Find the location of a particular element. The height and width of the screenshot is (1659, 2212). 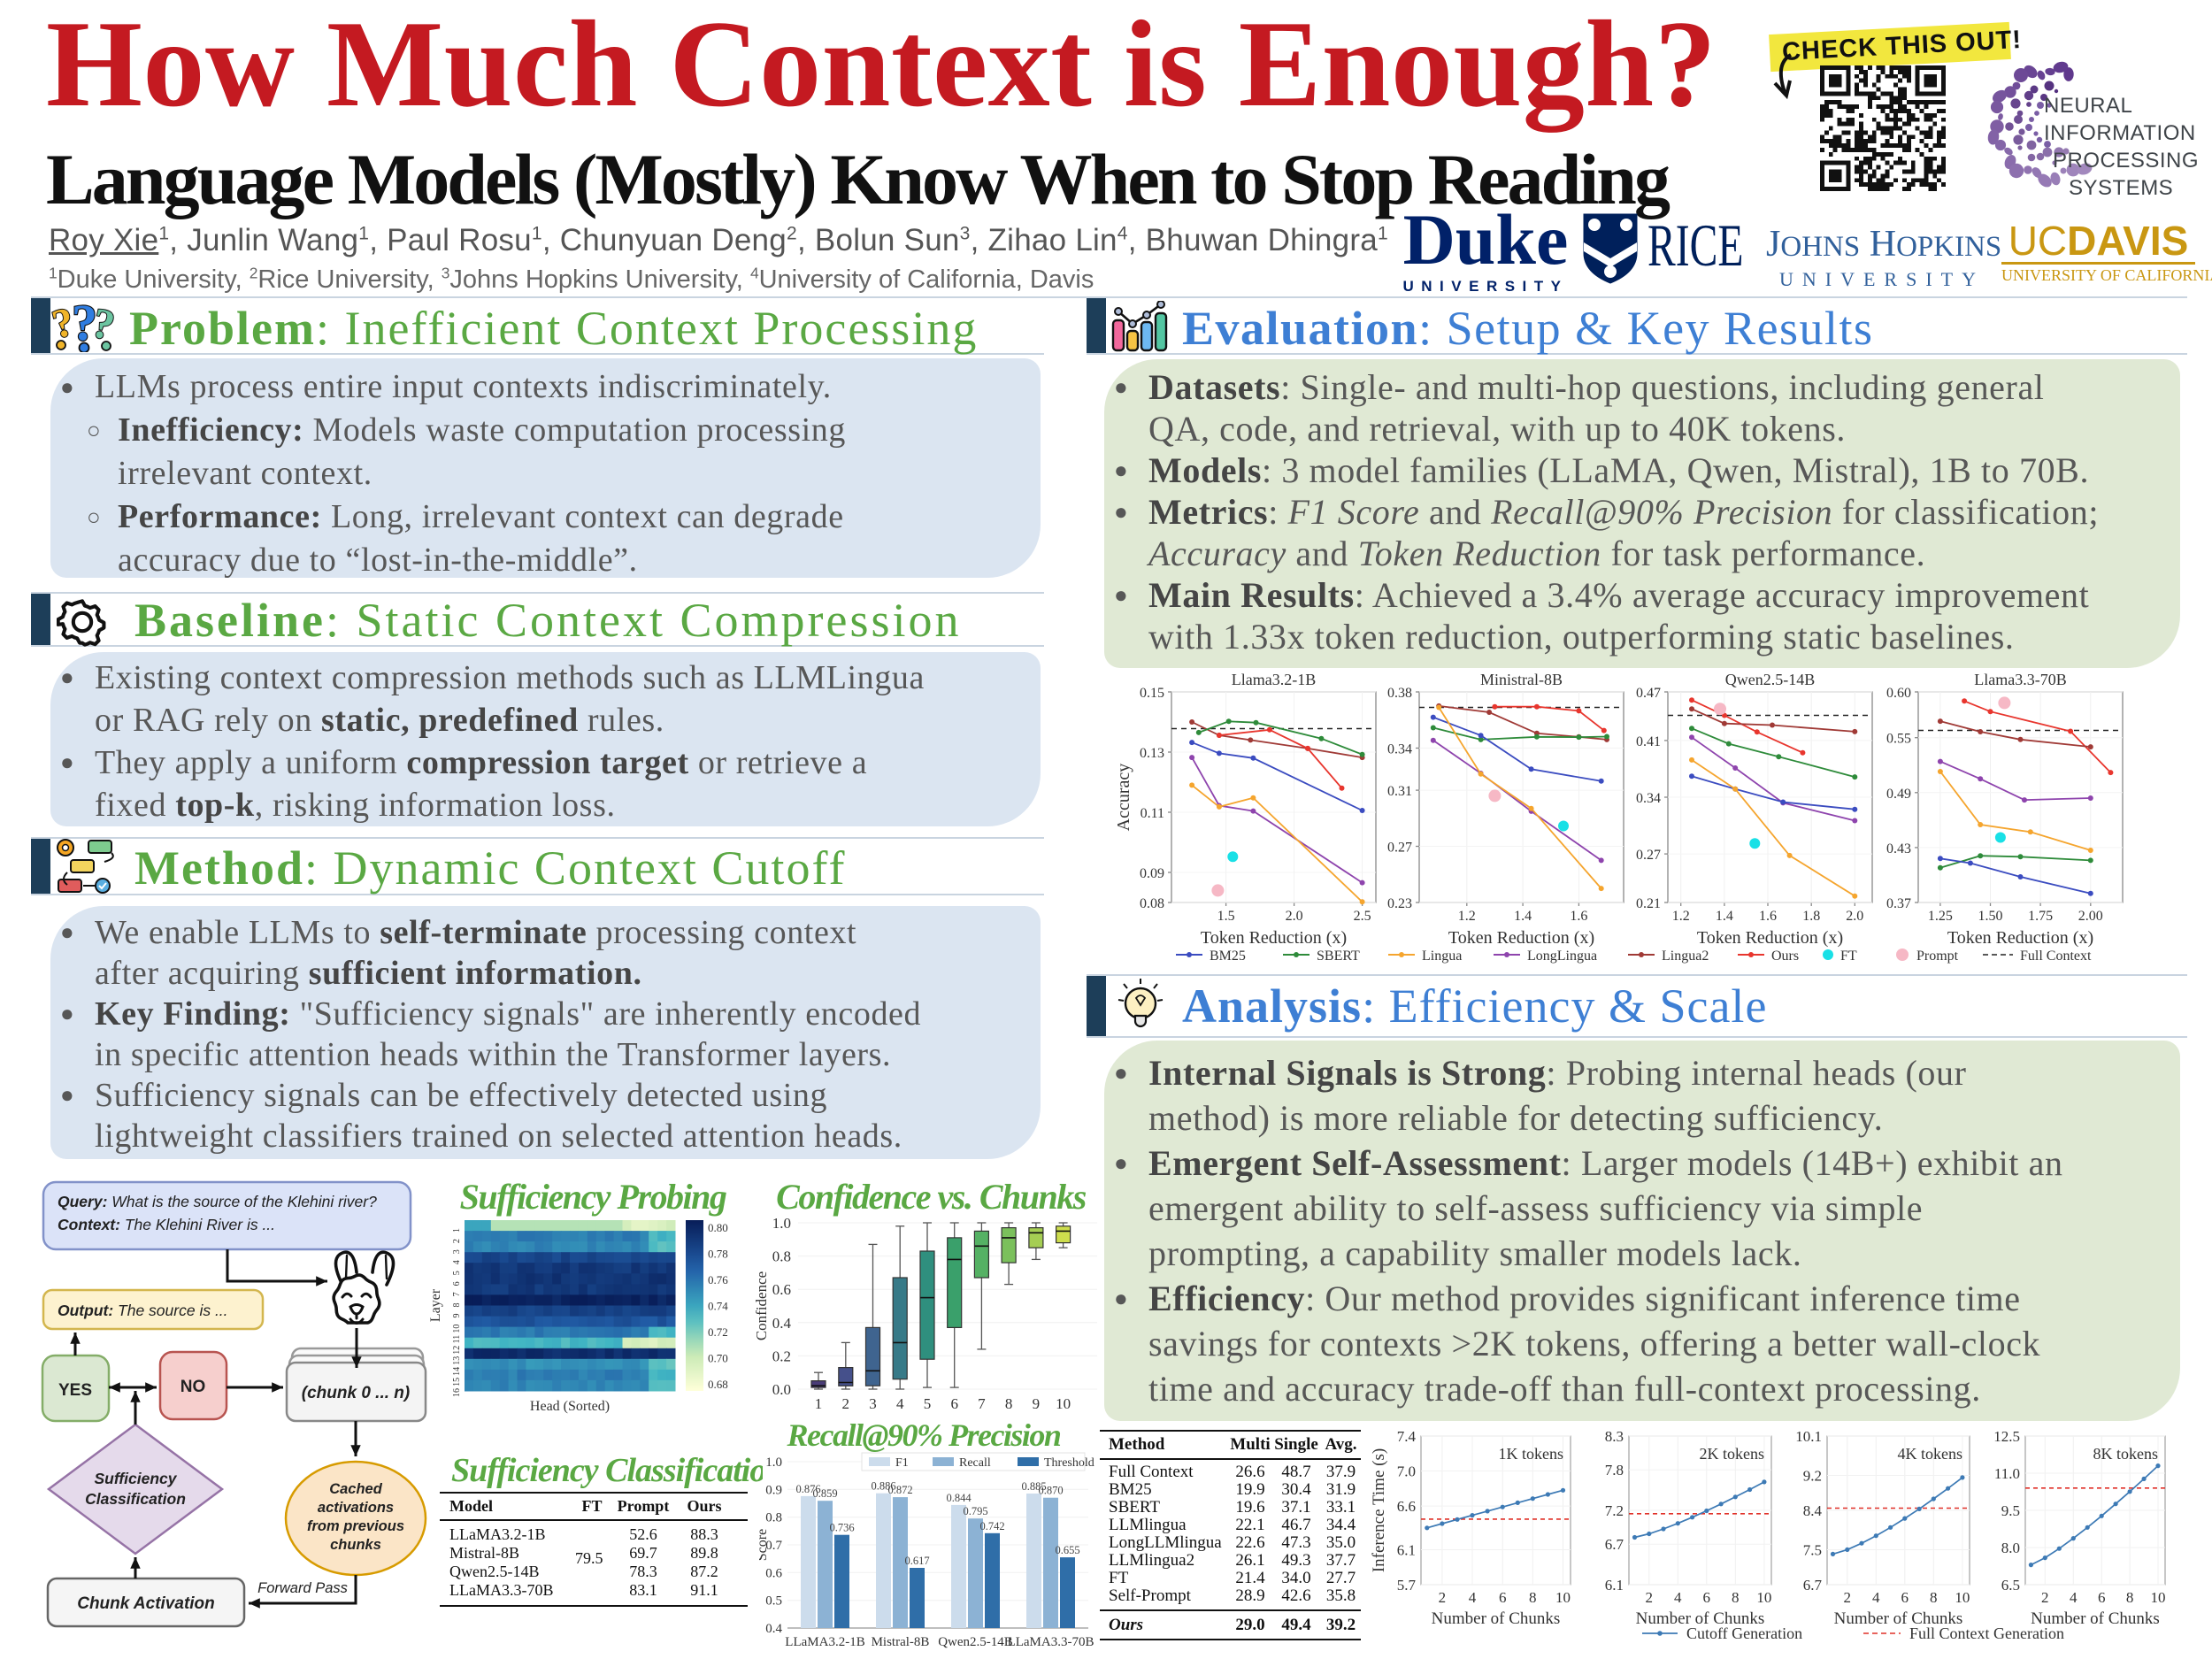

svg-text: Classification is located at coordinates (136, 1499).